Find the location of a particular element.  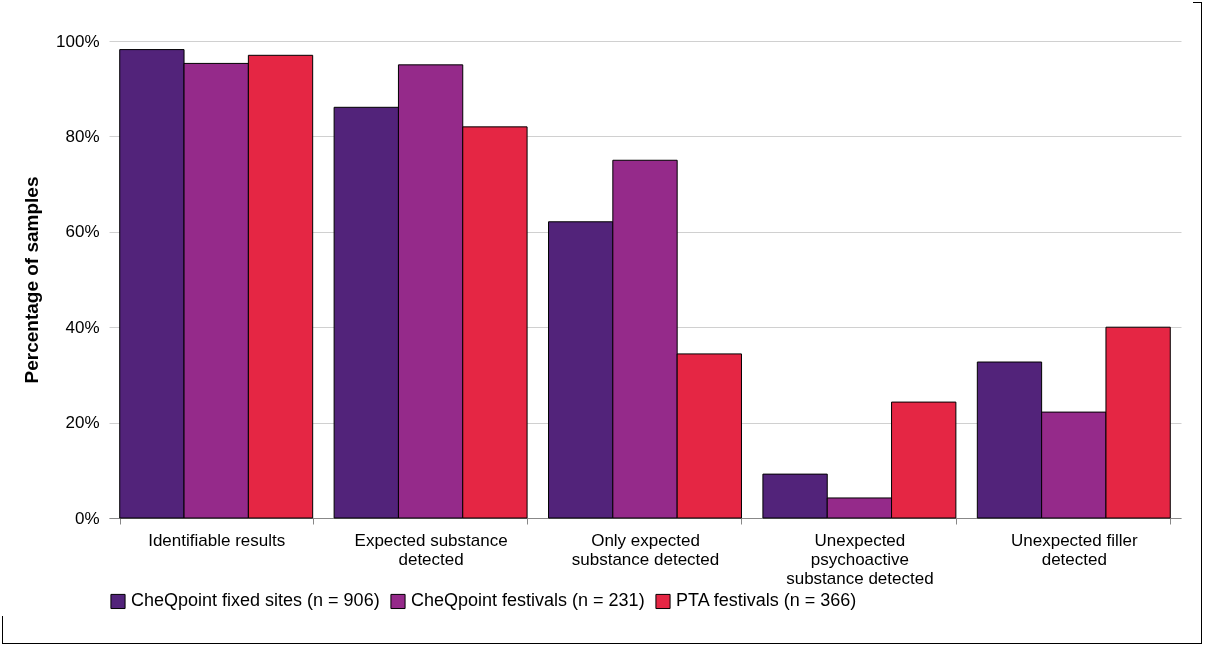

x-tick-label: Unexpected filler detected is located at coordinates (1074, 549).